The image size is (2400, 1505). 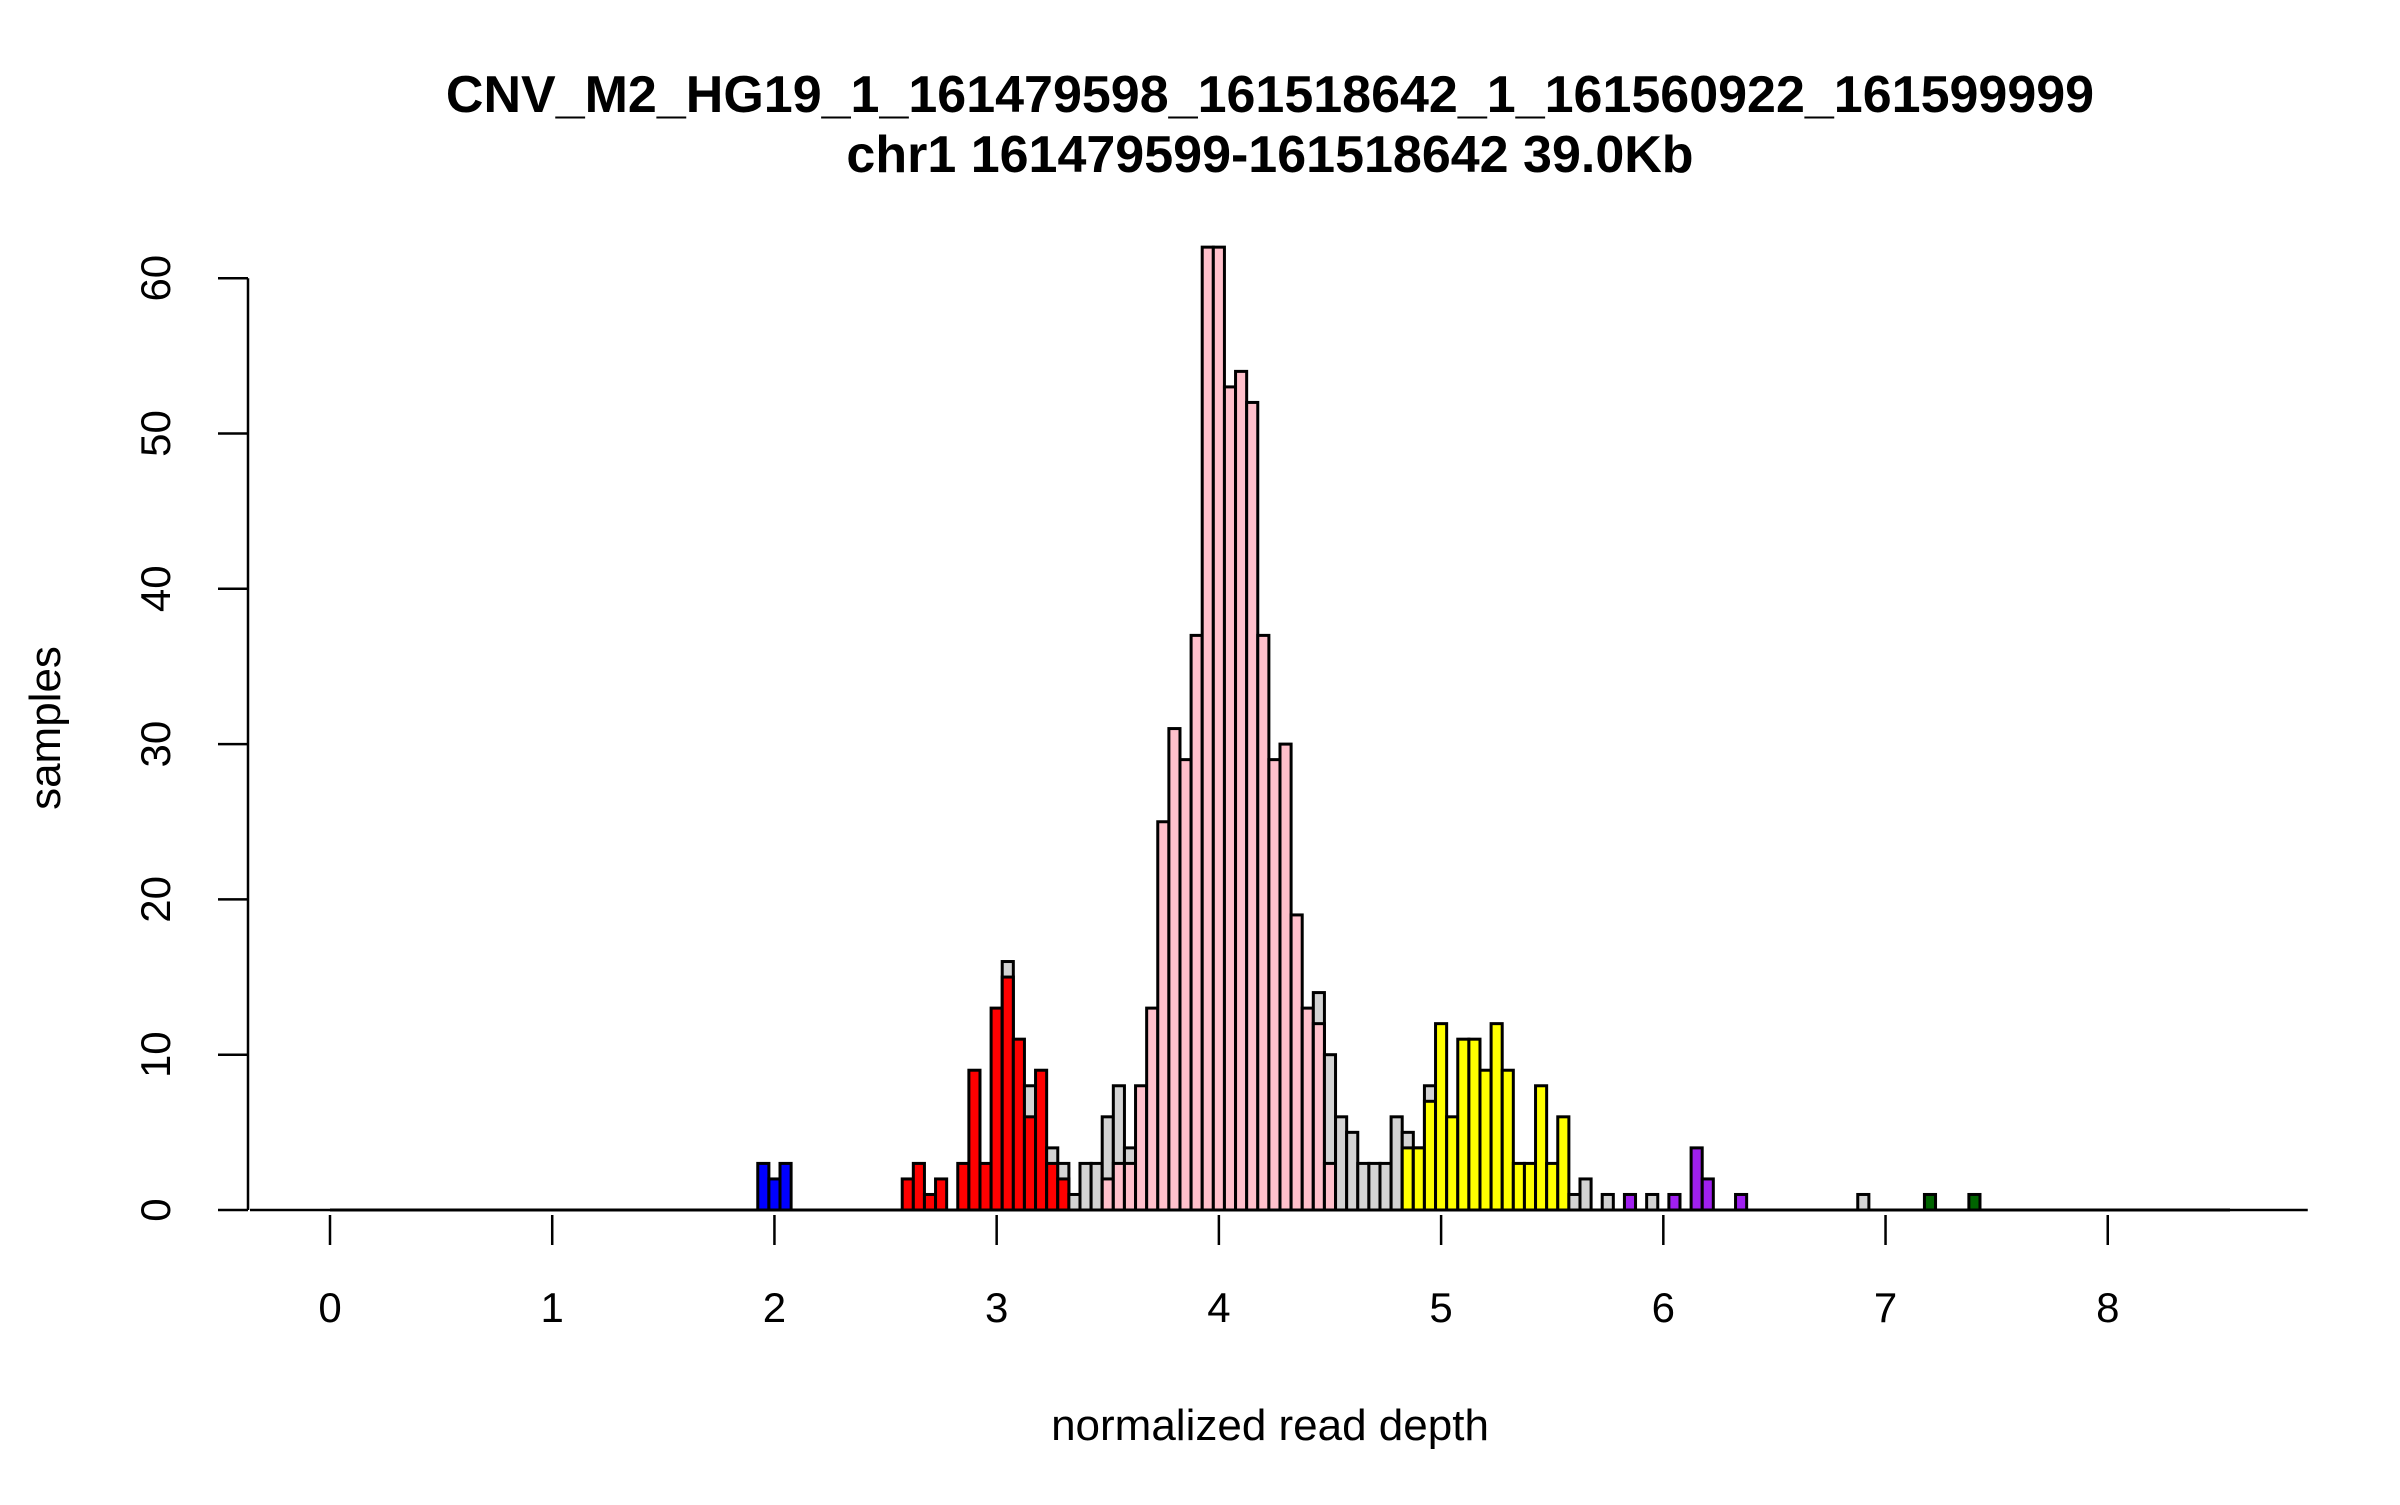 I want to click on x-tick-label: 6, so click(x=1663, y=1307).